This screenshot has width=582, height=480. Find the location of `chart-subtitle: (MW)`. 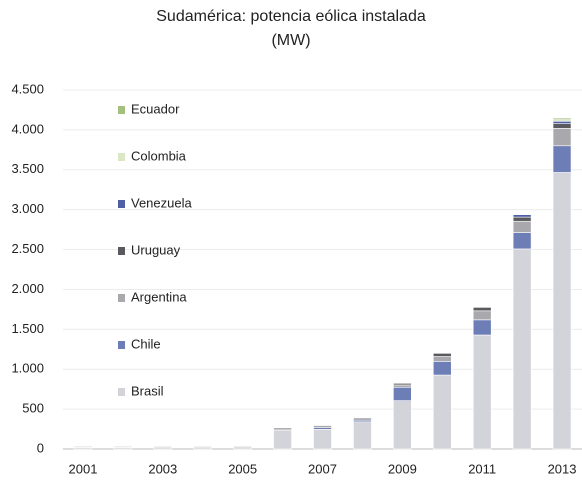

chart-subtitle: (MW) is located at coordinates (290, 40).